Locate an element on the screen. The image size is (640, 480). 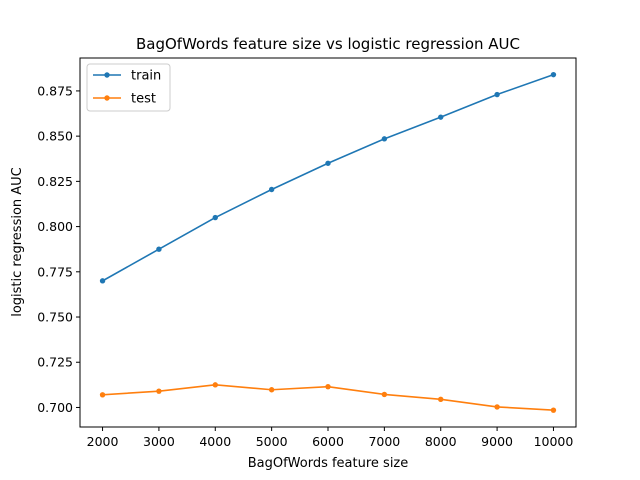
y-tick-label: 0.725 is located at coordinates (55, 362).